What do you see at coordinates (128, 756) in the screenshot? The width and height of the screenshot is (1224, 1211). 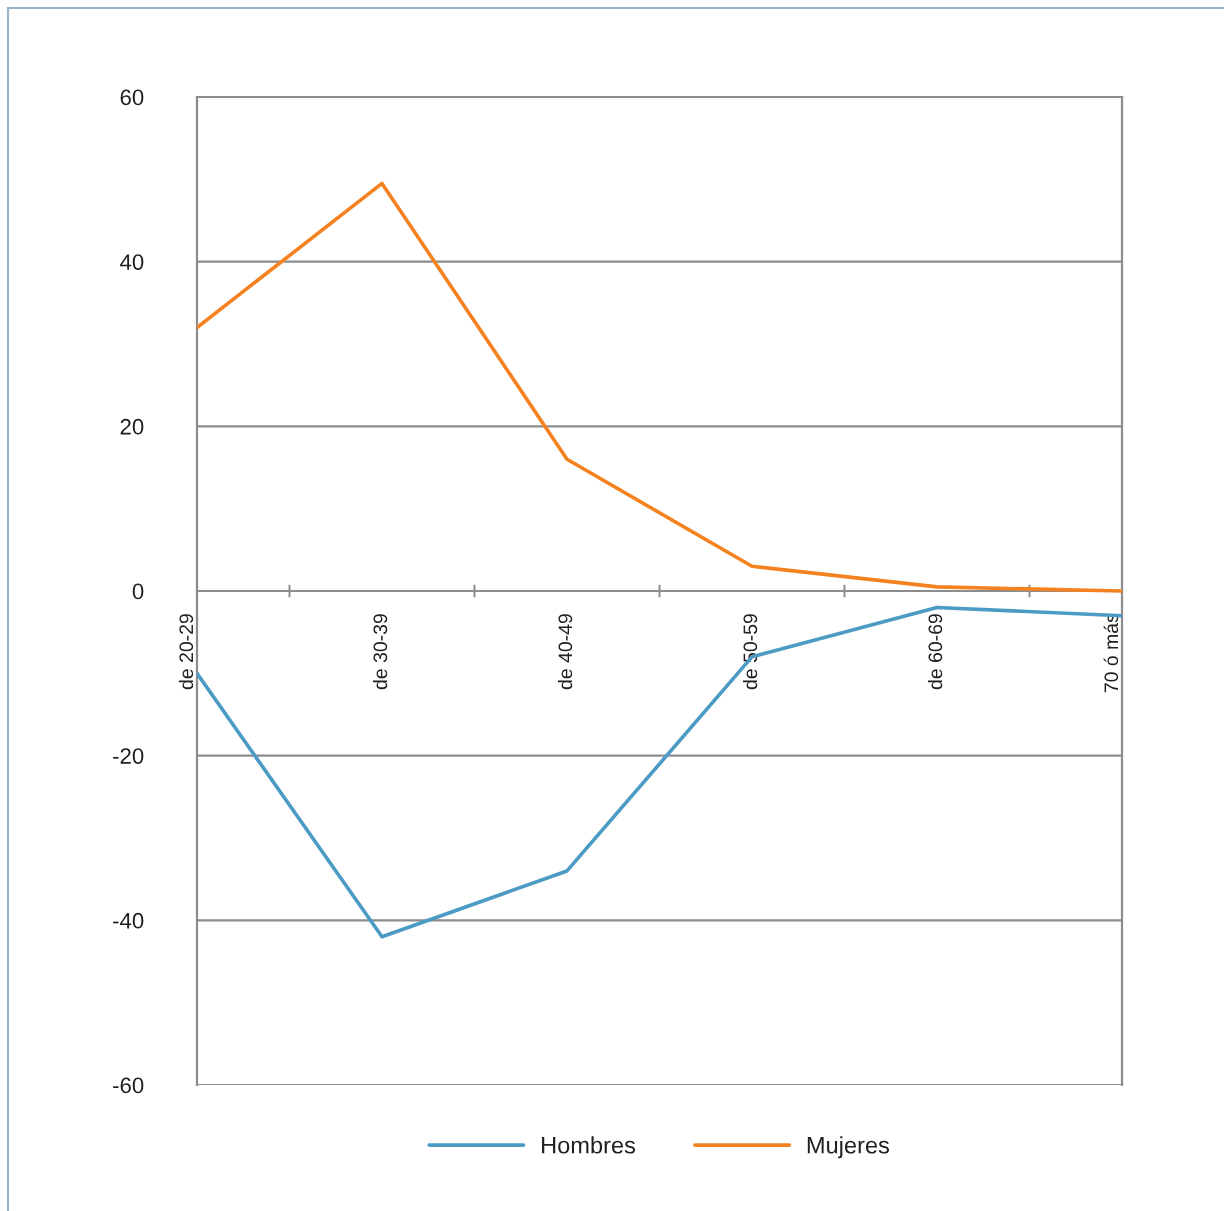 I see `y-tick-label: -20` at bounding box center [128, 756].